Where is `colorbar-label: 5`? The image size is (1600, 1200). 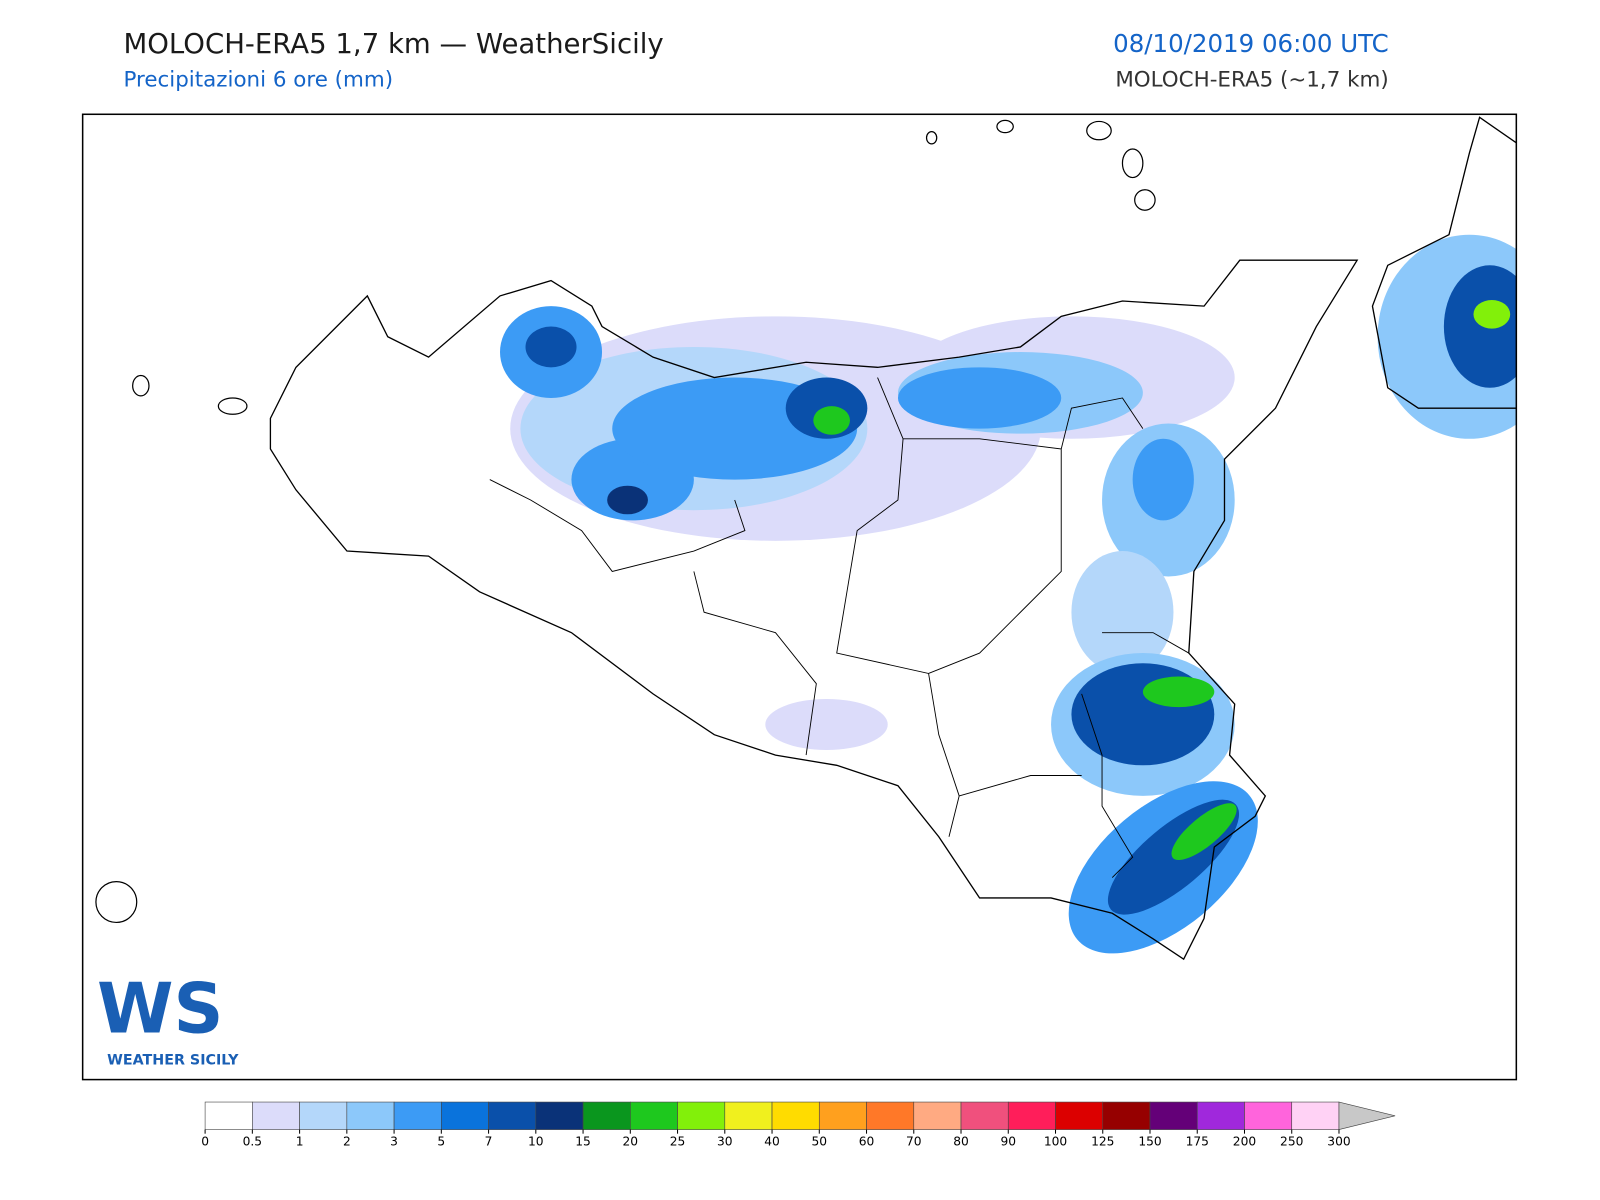 colorbar-label: 5 is located at coordinates (441, 1141).